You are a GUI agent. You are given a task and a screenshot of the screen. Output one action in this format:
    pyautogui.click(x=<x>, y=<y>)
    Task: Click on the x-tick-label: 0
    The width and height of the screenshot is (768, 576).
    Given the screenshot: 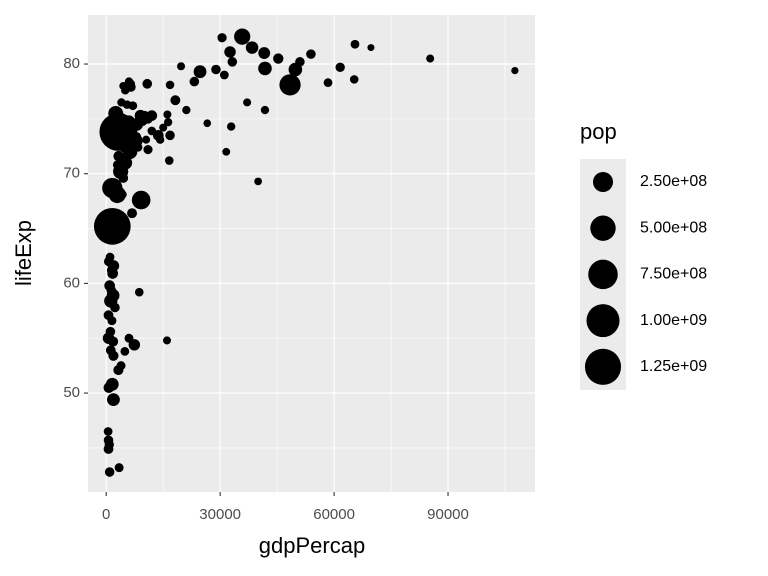 What is the action you would take?
    pyautogui.click(x=106, y=514)
    